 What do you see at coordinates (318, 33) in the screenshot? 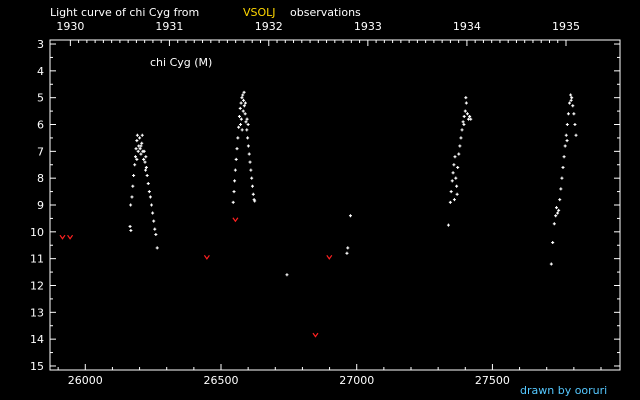
I see `year-axis: 1930 1931 1932 1933 1934 1935` at bounding box center [318, 33].